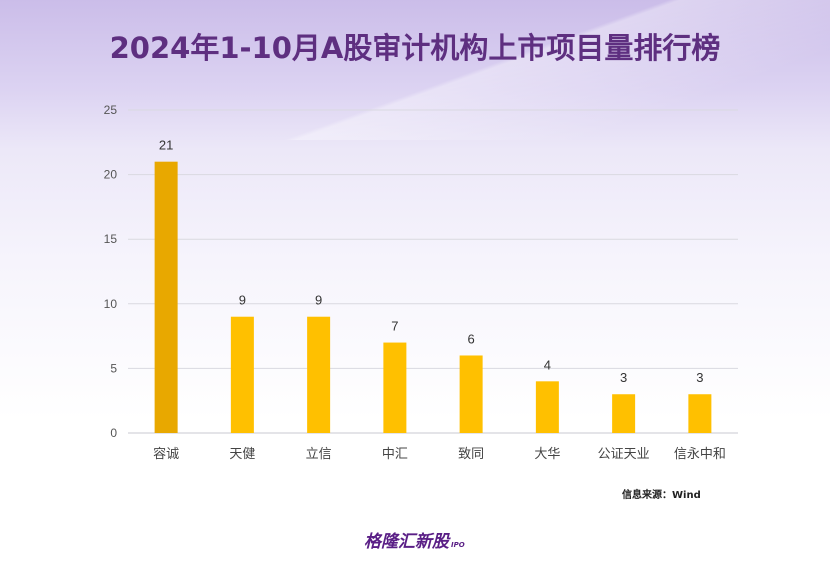 This screenshot has width=830, height=576. Describe the element at coordinates (113, 433) in the screenshot. I see `y-tick-label: 0` at that location.